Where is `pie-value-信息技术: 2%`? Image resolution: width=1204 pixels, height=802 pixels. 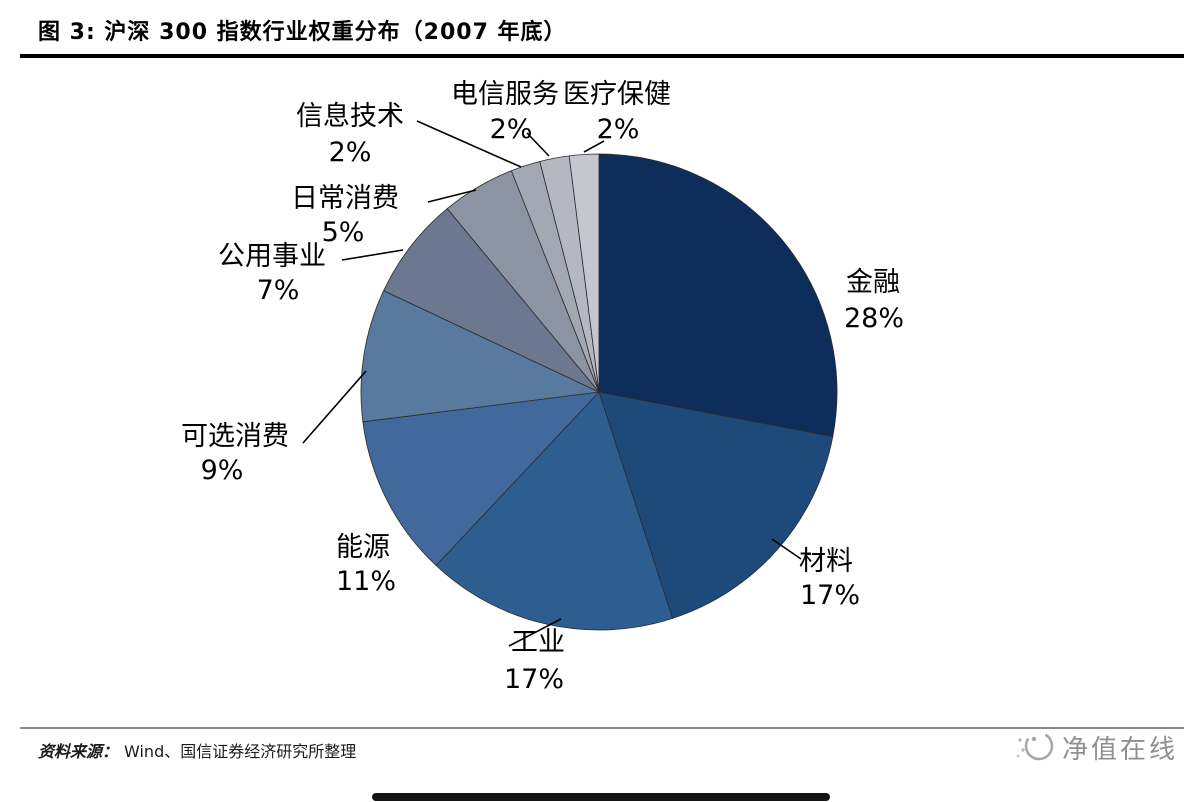
pie-value-信息技术: 2% is located at coordinates (350, 152).